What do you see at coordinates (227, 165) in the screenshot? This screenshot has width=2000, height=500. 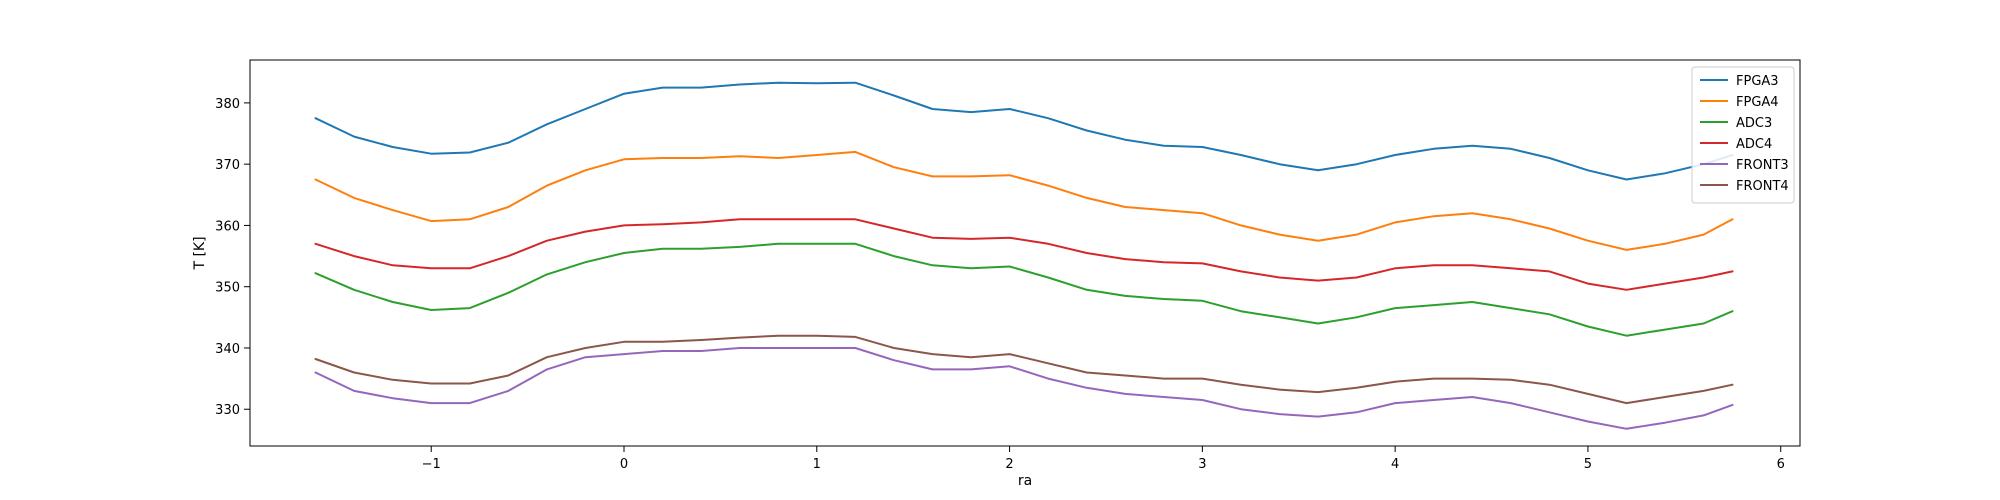 I see `y-tick-label: 370` at bounding box center [227, 165].